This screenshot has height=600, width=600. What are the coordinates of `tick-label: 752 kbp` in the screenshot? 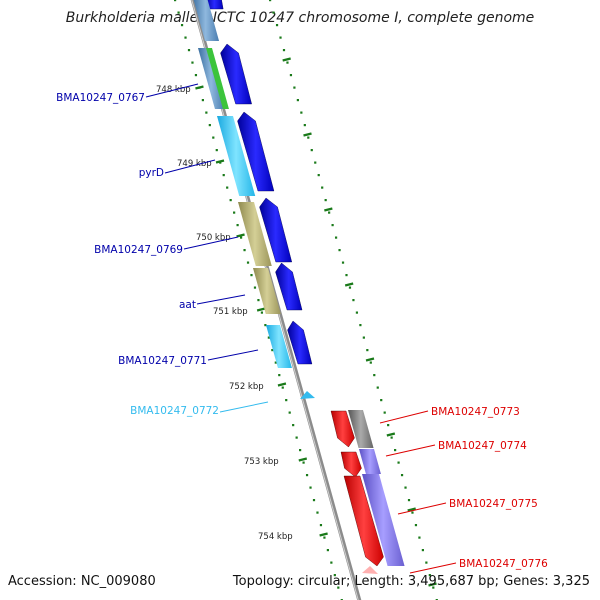 It's located at (246, 387).